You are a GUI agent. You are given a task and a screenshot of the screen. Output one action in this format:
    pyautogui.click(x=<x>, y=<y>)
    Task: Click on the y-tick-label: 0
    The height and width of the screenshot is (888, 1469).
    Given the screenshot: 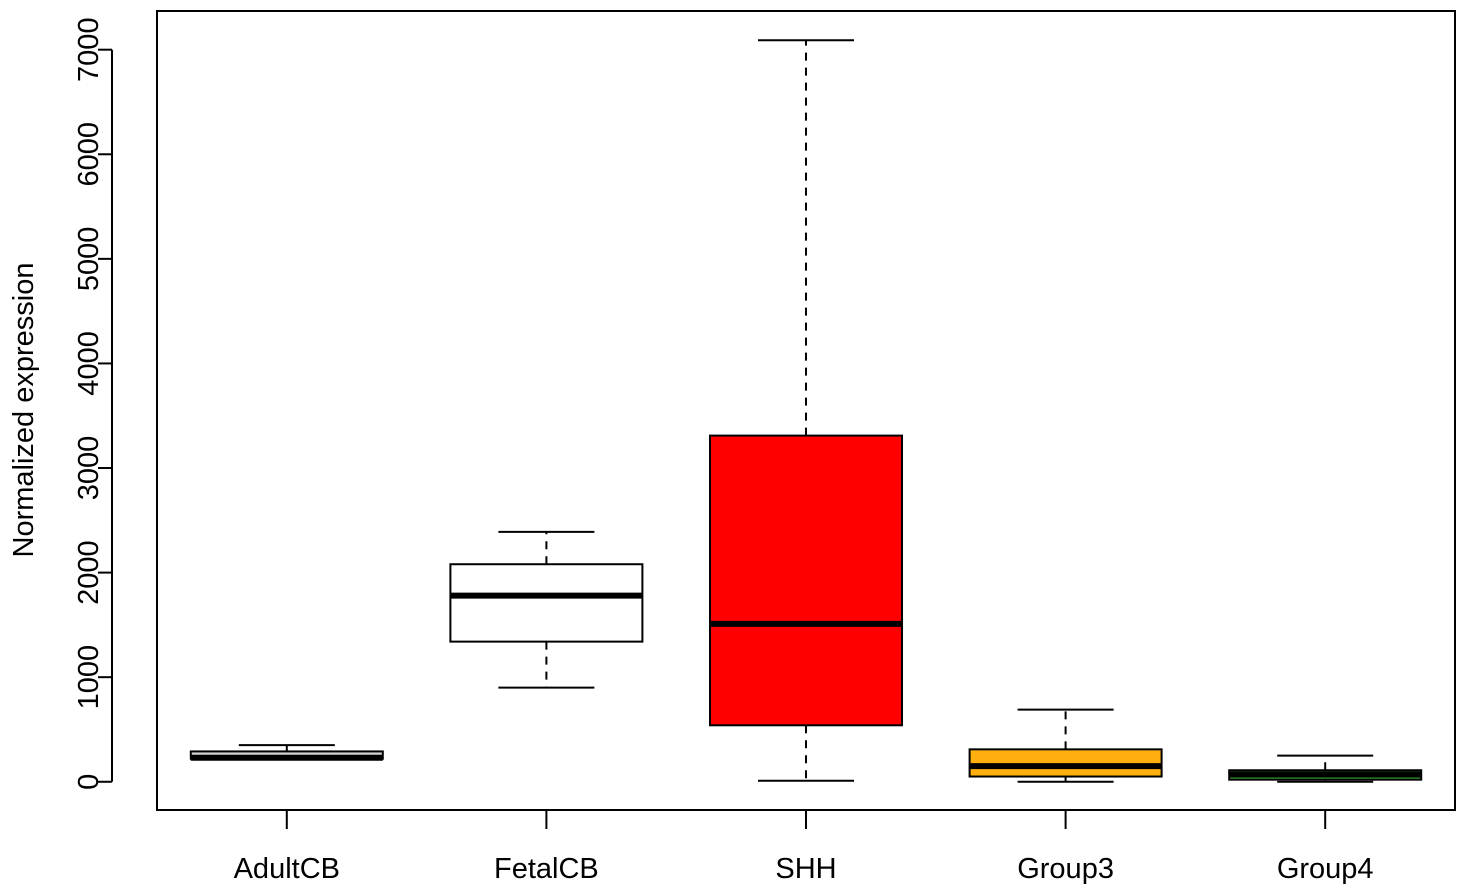 What is the action you would take?
    pyautogui.click(x=89, y=782)
    